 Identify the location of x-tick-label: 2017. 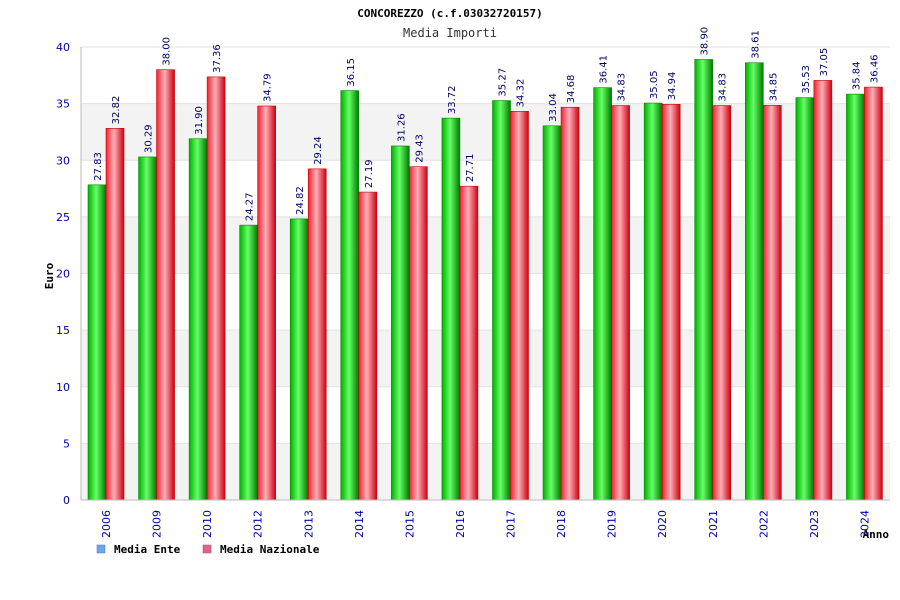
(511, 524).